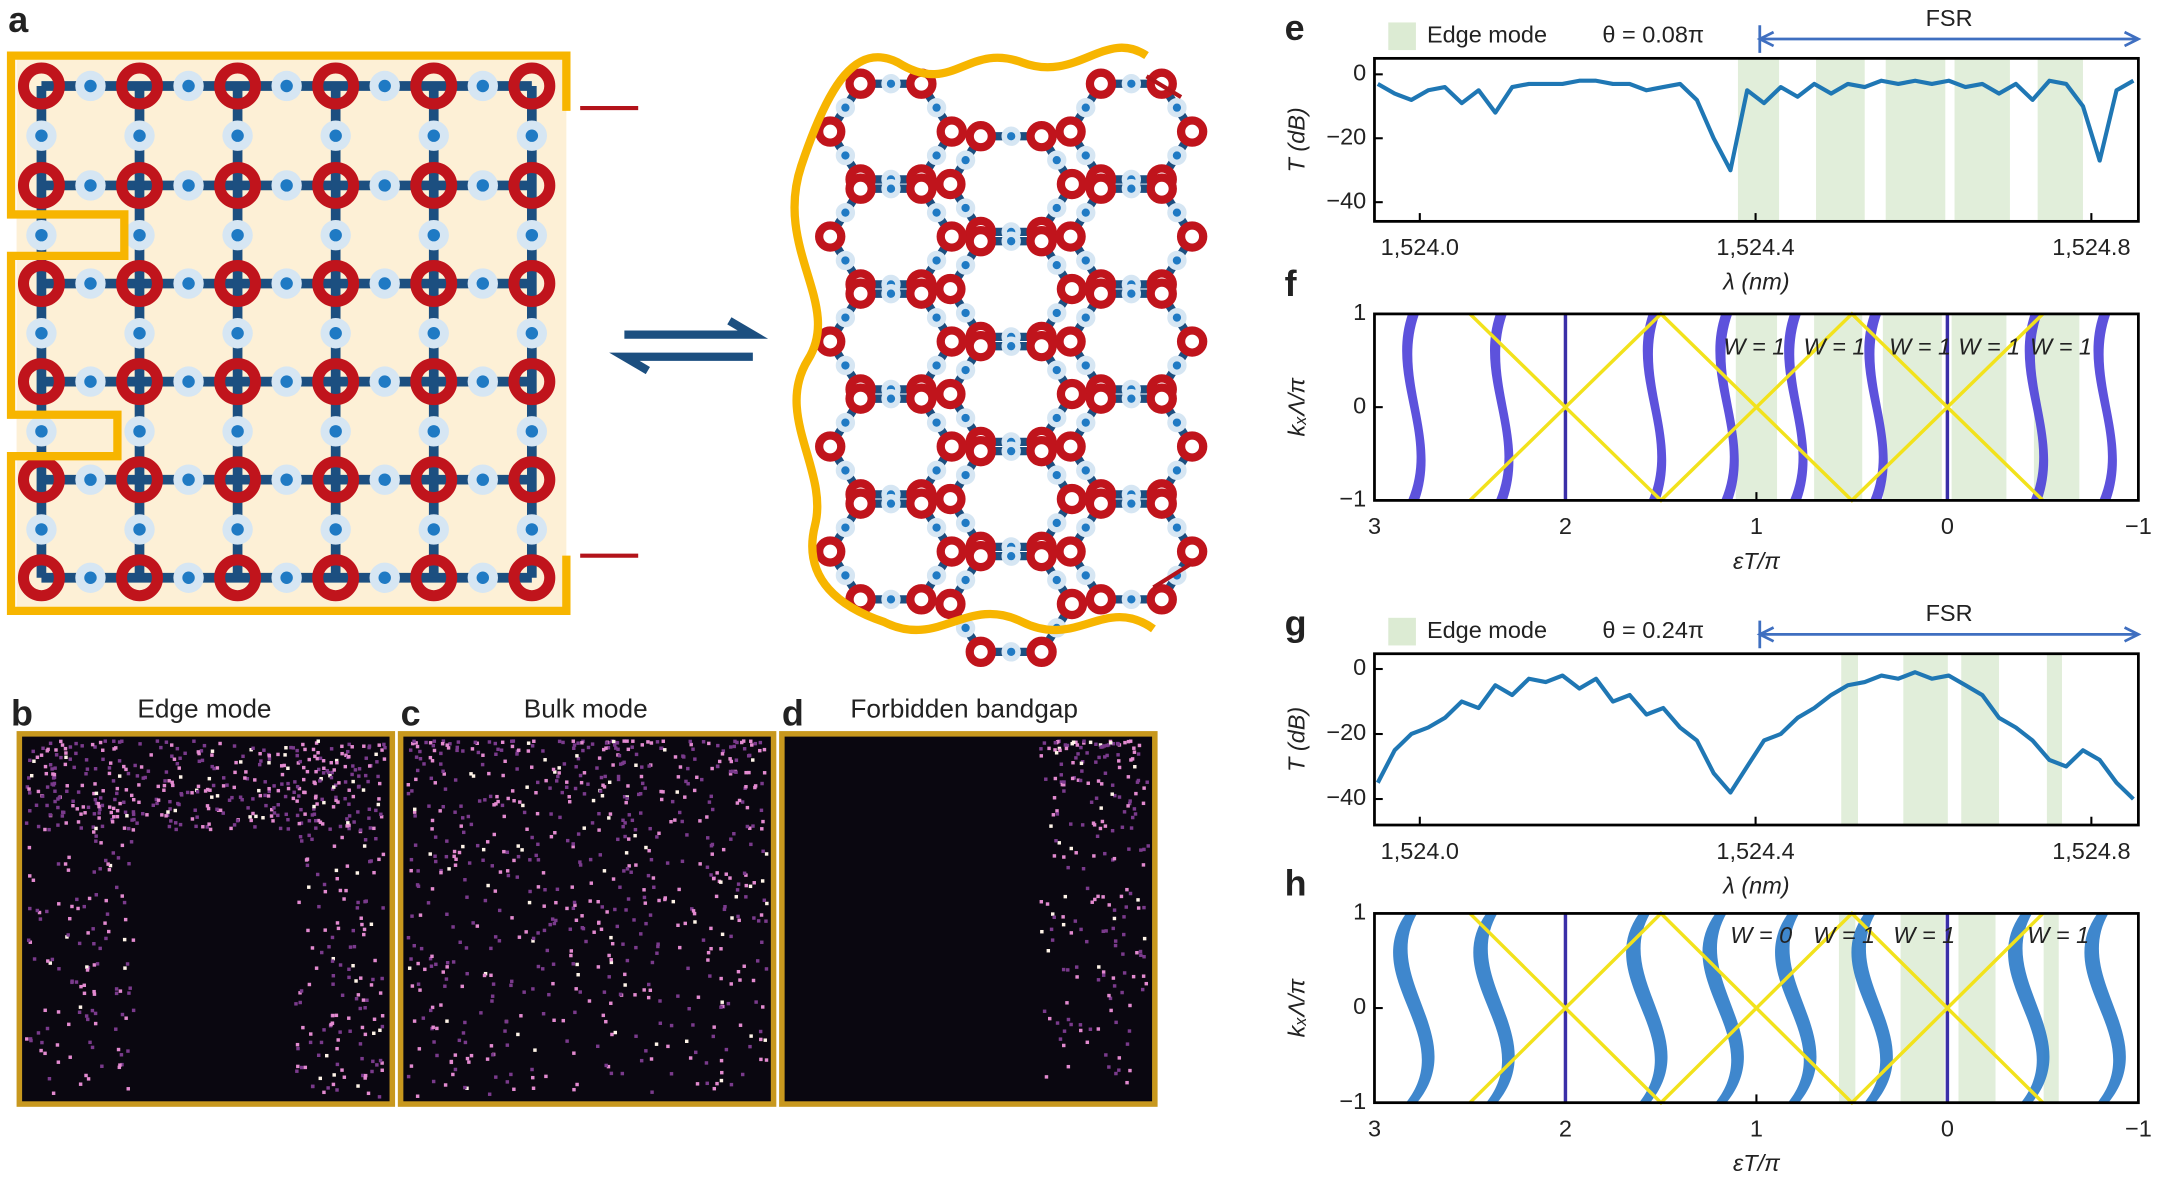 Image resolution: width=2166 pixels, height=1179 pixels. What do you see at coordinates (1653, 630) in the screenshot?
I see `theta-label: θ = 0.24π` at bounding box center [1653, 630].